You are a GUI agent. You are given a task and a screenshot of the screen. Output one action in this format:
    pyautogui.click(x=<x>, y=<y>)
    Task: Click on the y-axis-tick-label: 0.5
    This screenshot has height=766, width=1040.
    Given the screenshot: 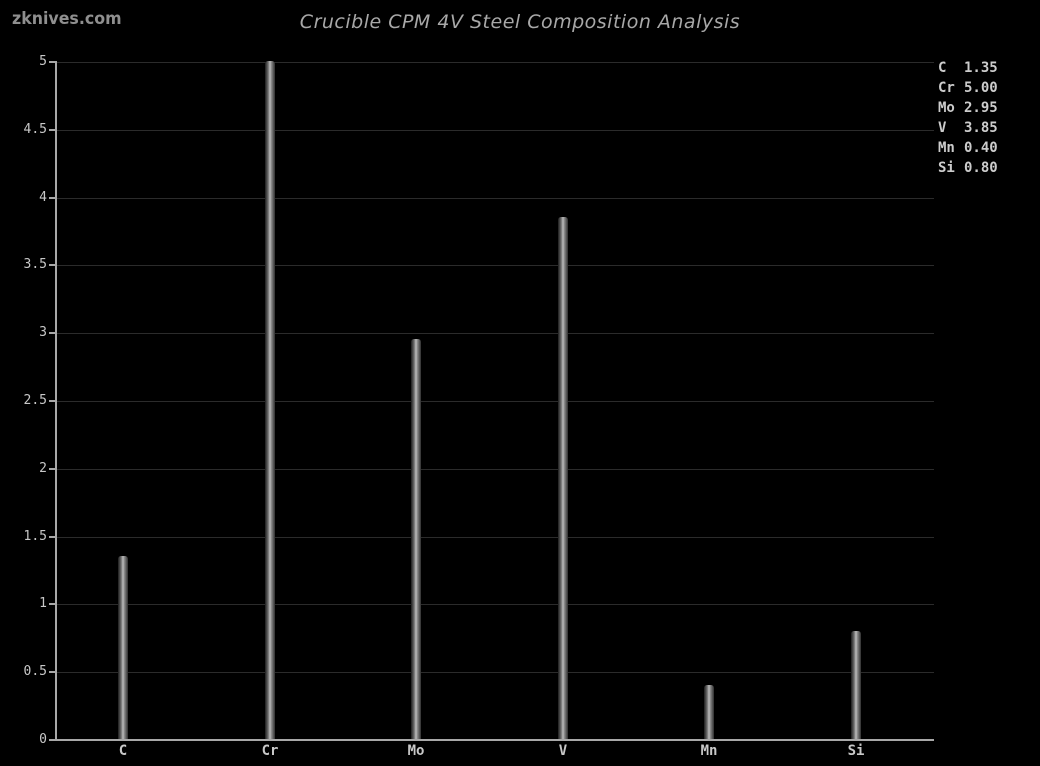 What is the action you would take?
    pyautogui.click(x=35, y=671)
    